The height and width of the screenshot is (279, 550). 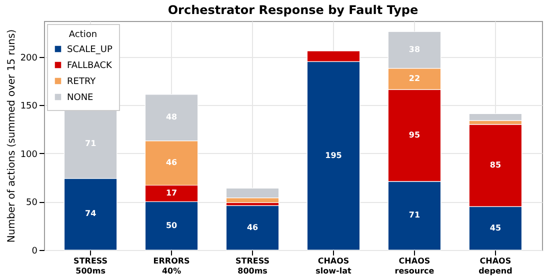 I want to click on y-tick-label: 200, so click(x=29, y=58).